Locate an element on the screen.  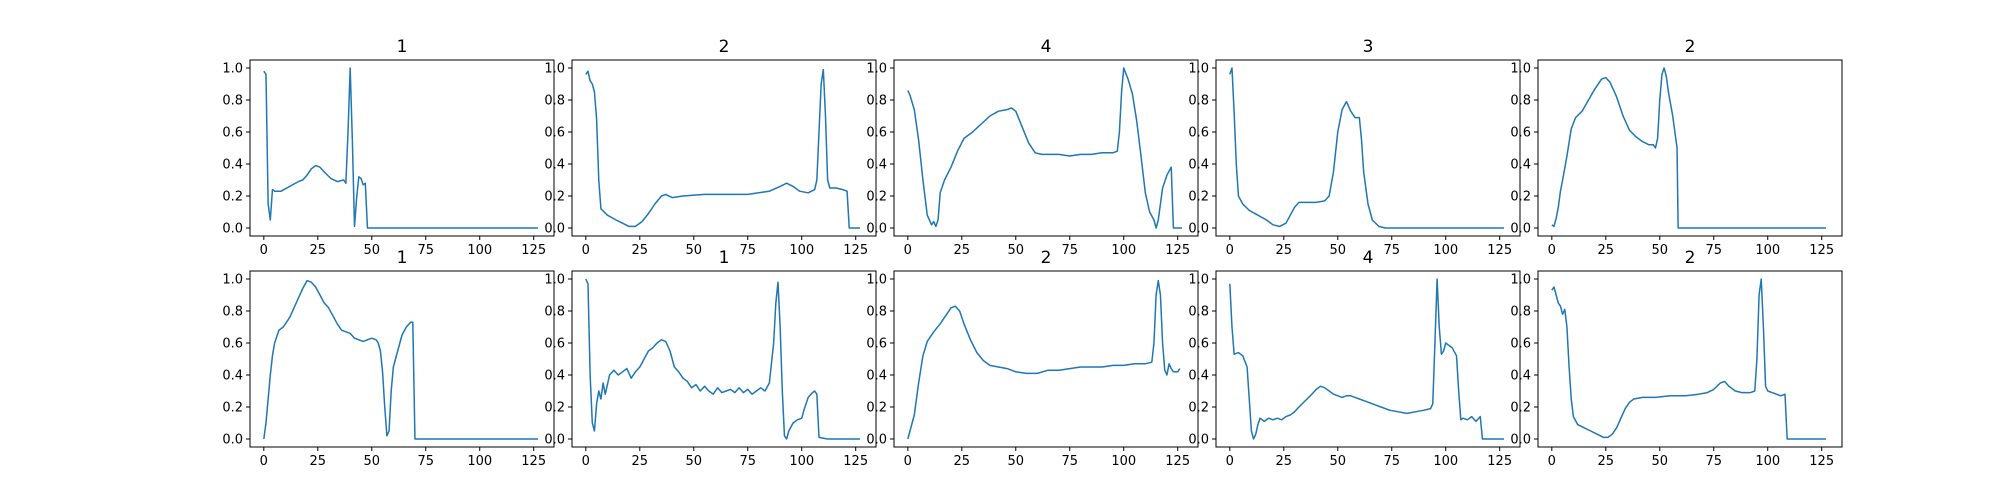
subplot-10: 2 0 25 50 75 100 125 0.0 0.2 0.4 0.6 0.8 1.0 is located at coordinates (1676, 358).